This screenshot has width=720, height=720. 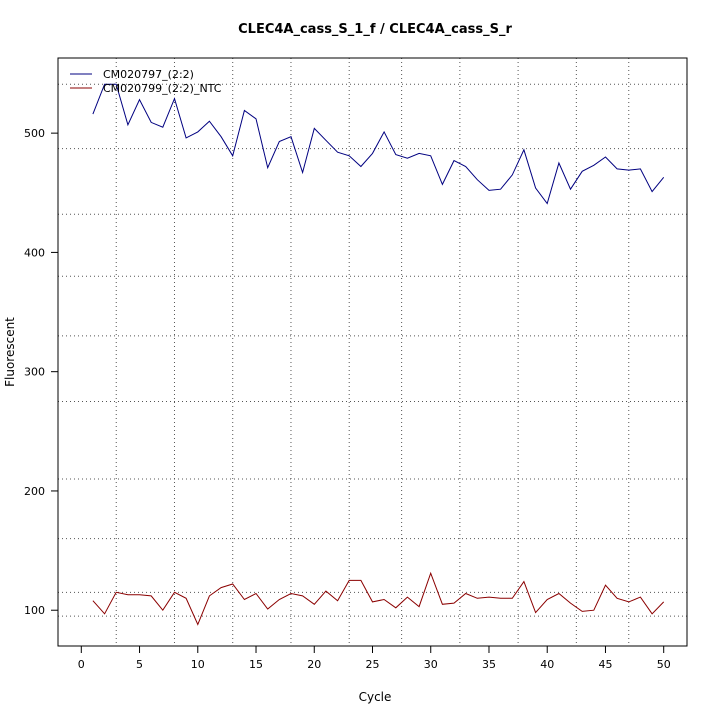 What do you see at coordinates (314, 664) in the screenshot?
I see `x-tick-label: 20` at bounding box center [314, 664].